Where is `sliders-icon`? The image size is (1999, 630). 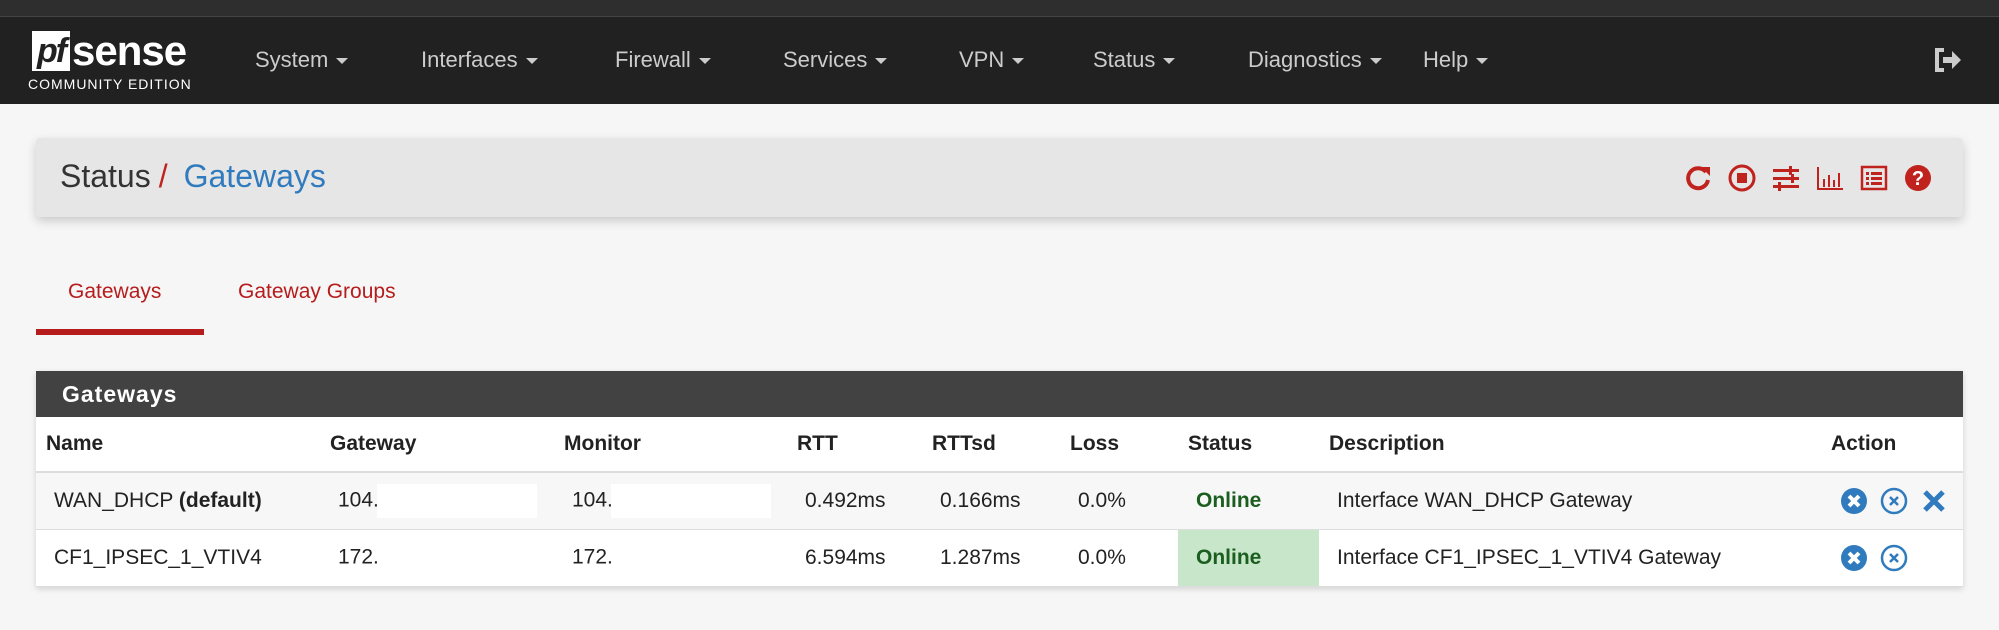 sliders-icon is located at coordinates (1786, 178).